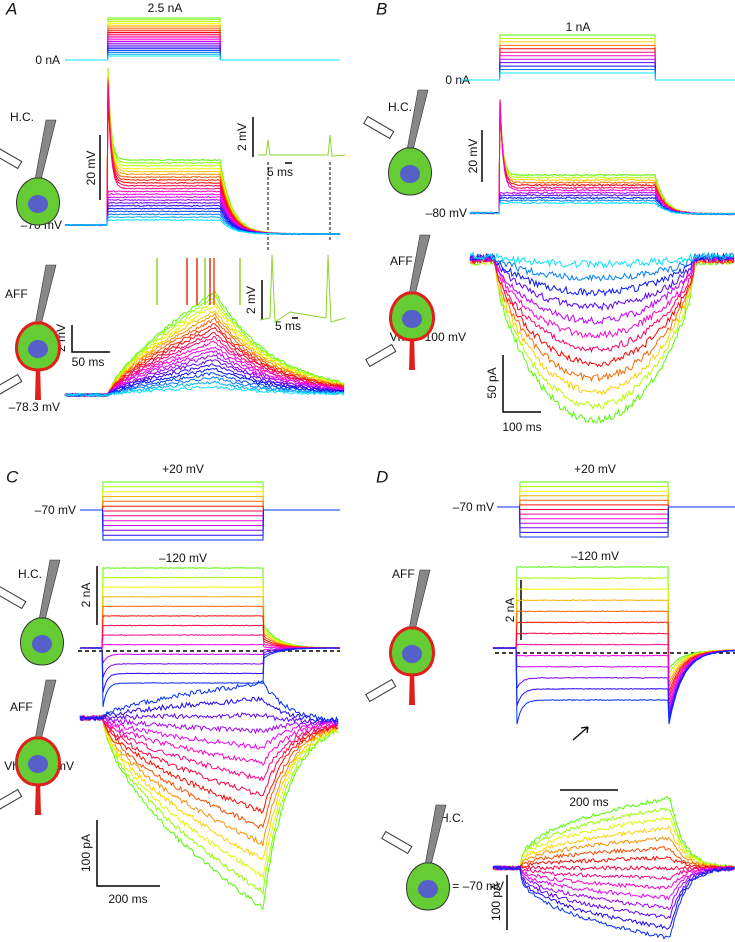 Image resolution: width=735 pixels, height=942 pixels. What do you see at coordinates (473, 507) in the screenshot?
I see `holding-label: –70 mV` at bounding box center [473, 507].